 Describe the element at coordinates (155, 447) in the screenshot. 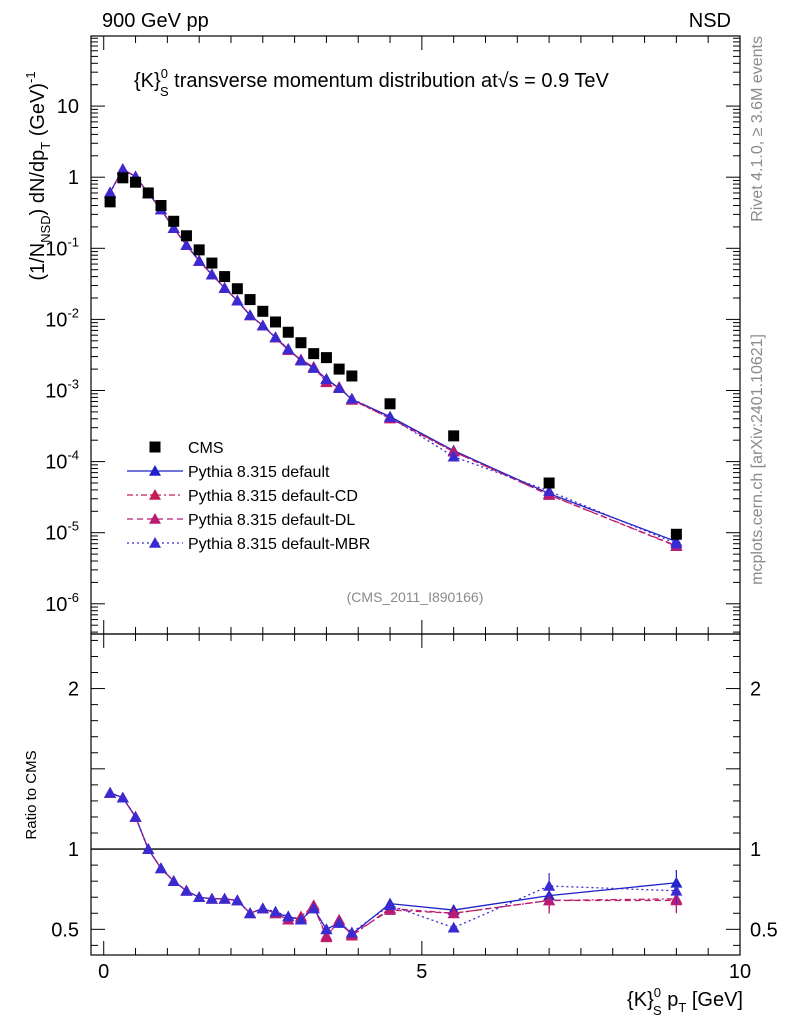

I see `legend-marker-cms` at that location.